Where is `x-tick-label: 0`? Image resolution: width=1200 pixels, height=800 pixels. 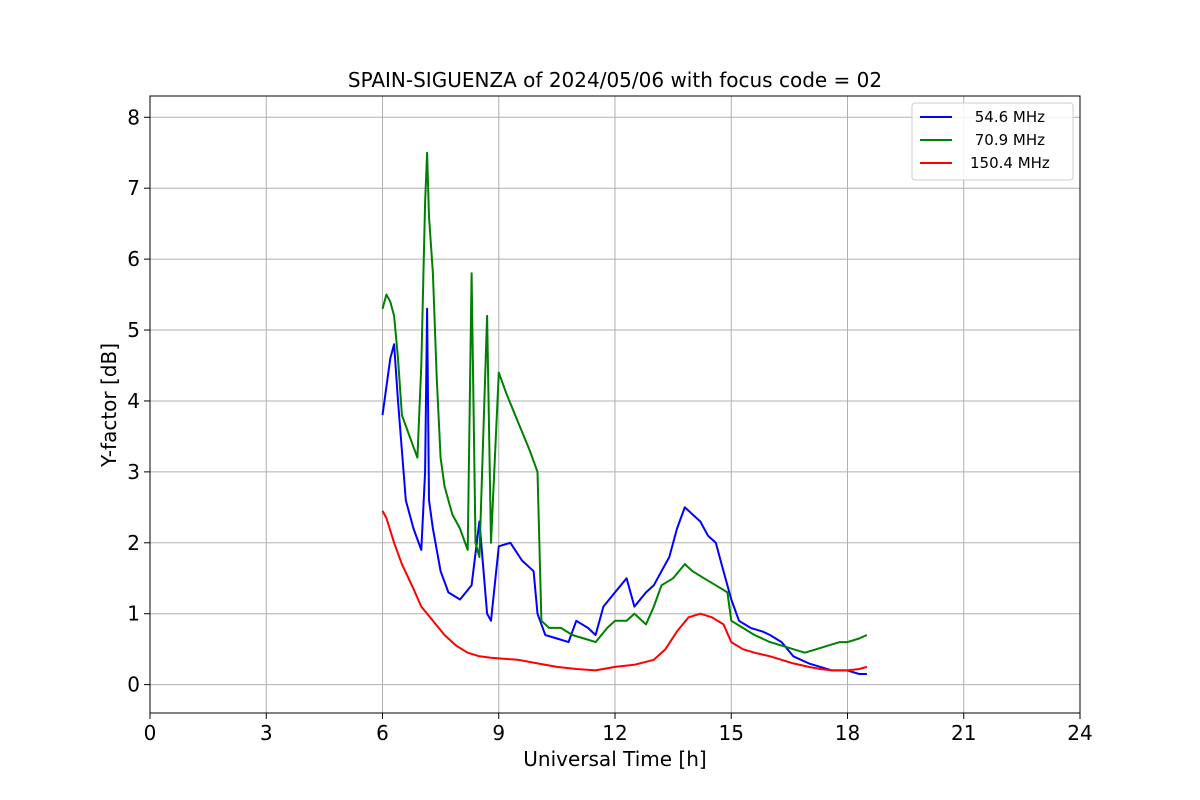 x-tick-label: 0 is located at coordinates (150, 733).